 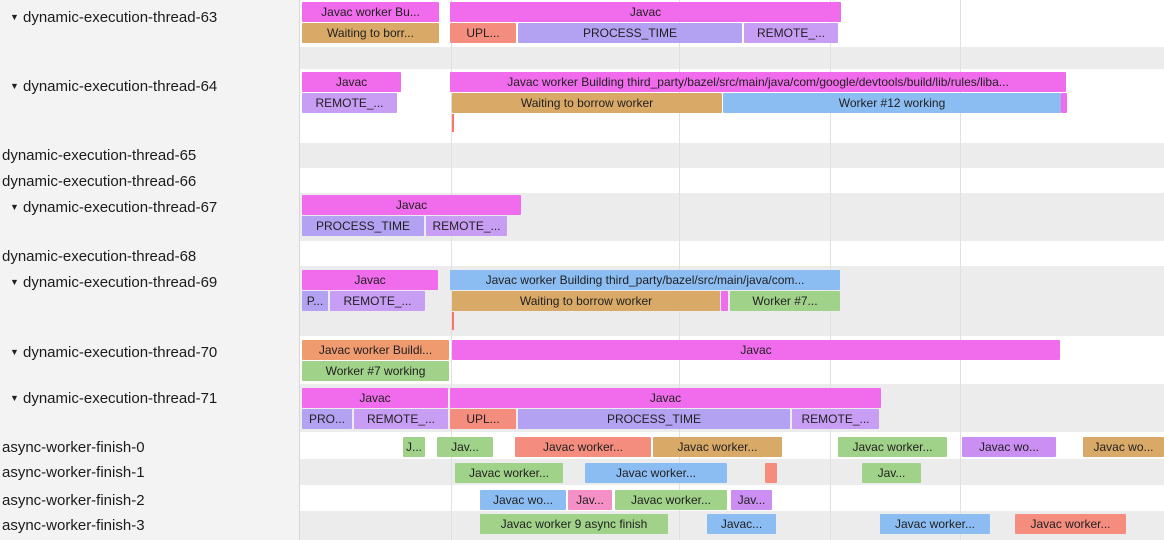 I want to click on thread-name-label: dynamic-execution-thread-71, so click(x=120, y=398).